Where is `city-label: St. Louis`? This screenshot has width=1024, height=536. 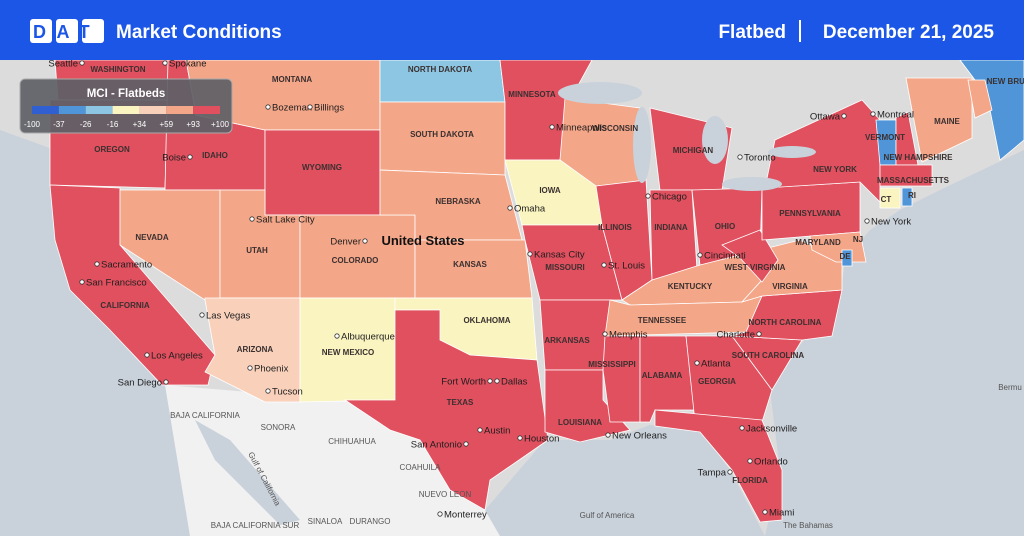 city-label: St. Louis is located at coordinates (626, 266).